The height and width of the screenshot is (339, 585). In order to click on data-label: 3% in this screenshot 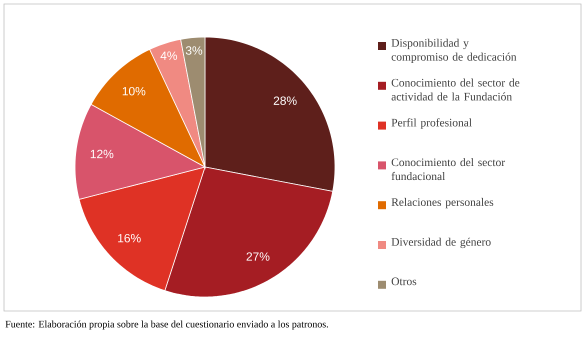, I will do `click(194, 50)`.